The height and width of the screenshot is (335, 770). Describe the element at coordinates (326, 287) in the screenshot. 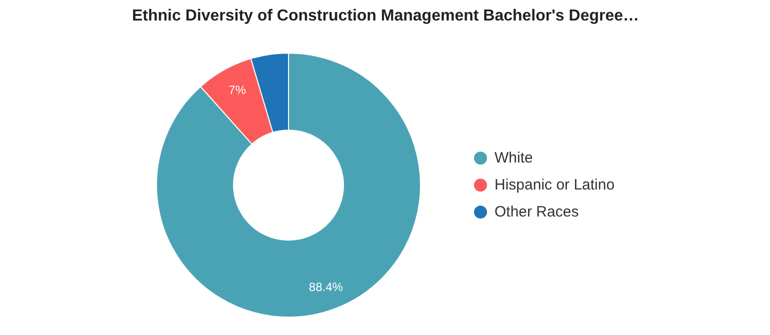

I see `data-label: 88.4%` at that location.